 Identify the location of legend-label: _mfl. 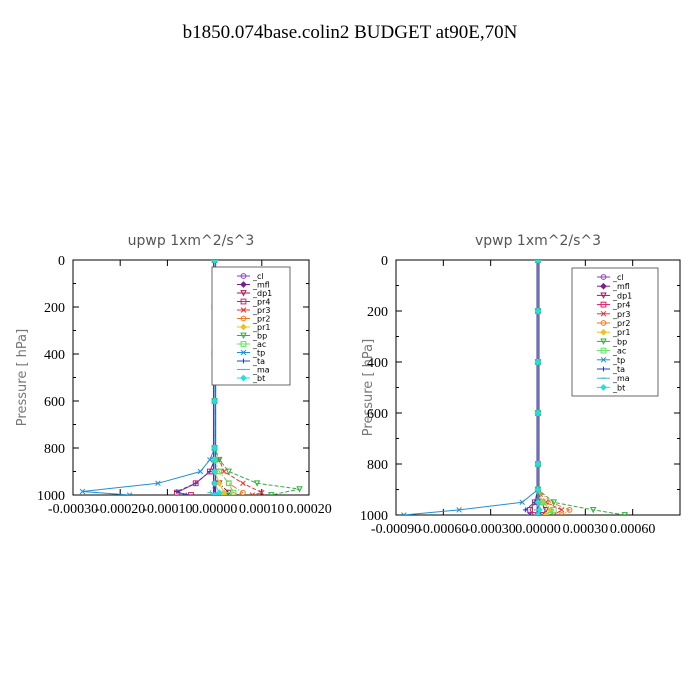
(621, 286).